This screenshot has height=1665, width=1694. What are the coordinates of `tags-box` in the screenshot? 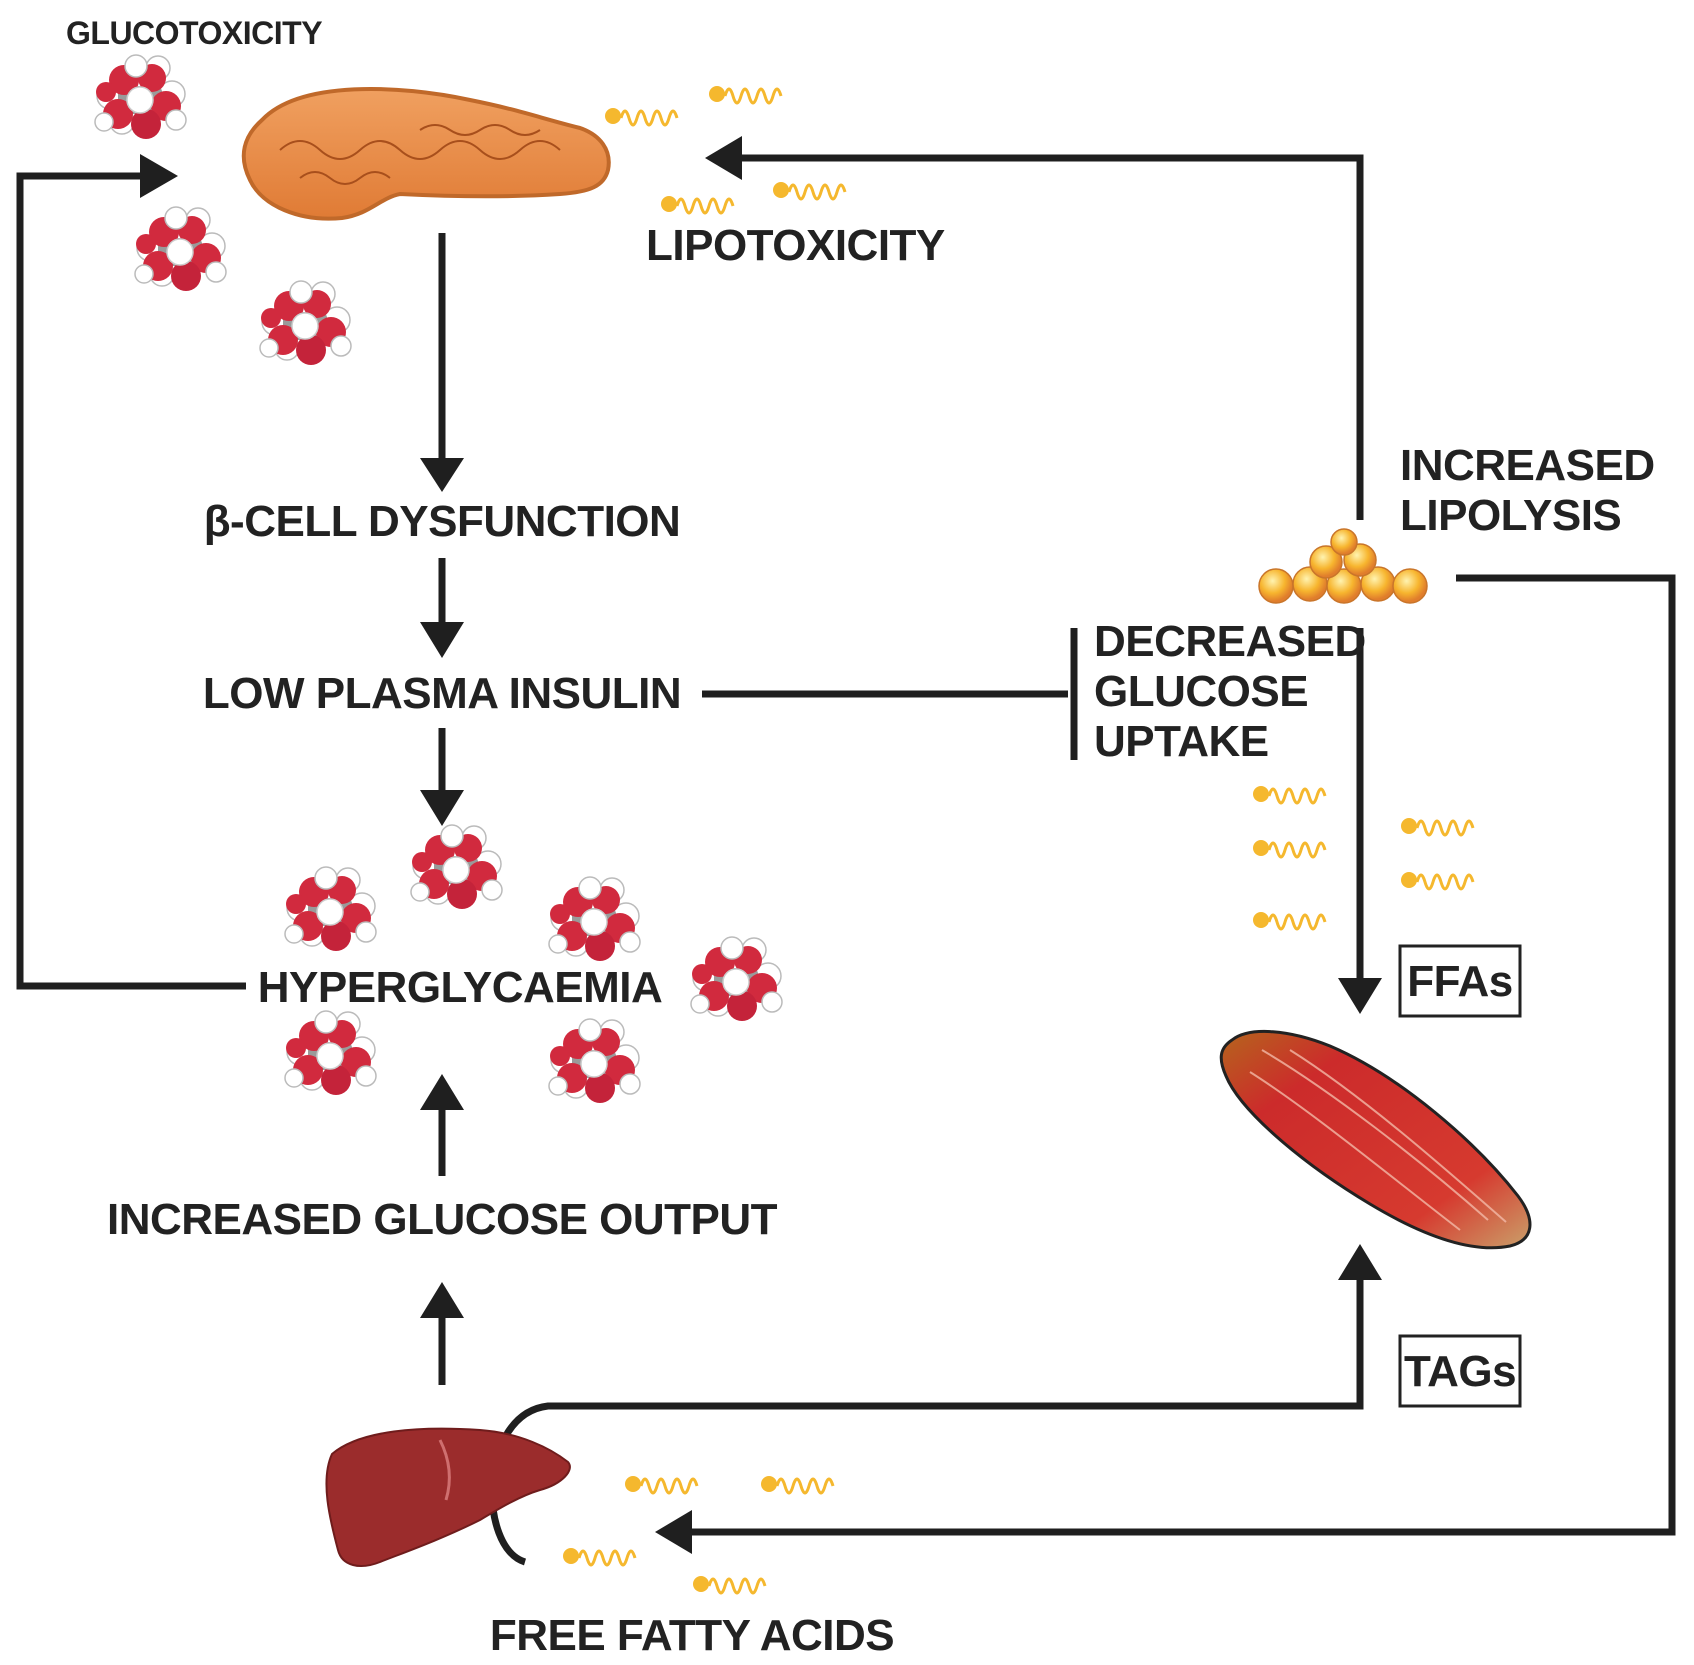 It's located at (1460, 1371).